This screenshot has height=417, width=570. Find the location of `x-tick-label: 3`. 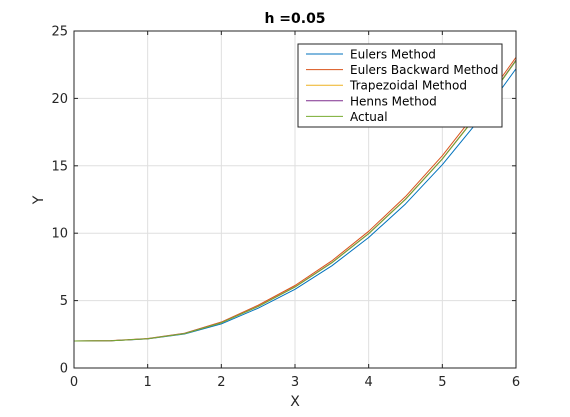

x-tick-label: 3 is located at coordinates (295, 382).